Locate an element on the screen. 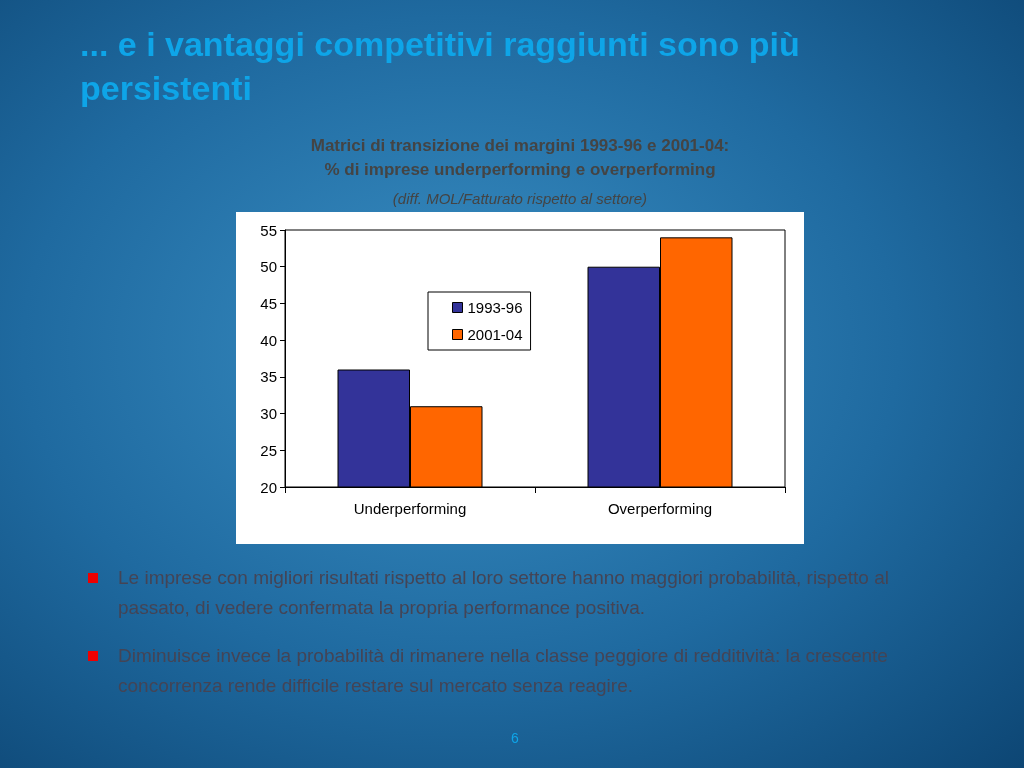  y-tick-label: 25 is located at coordinates (268, 450).